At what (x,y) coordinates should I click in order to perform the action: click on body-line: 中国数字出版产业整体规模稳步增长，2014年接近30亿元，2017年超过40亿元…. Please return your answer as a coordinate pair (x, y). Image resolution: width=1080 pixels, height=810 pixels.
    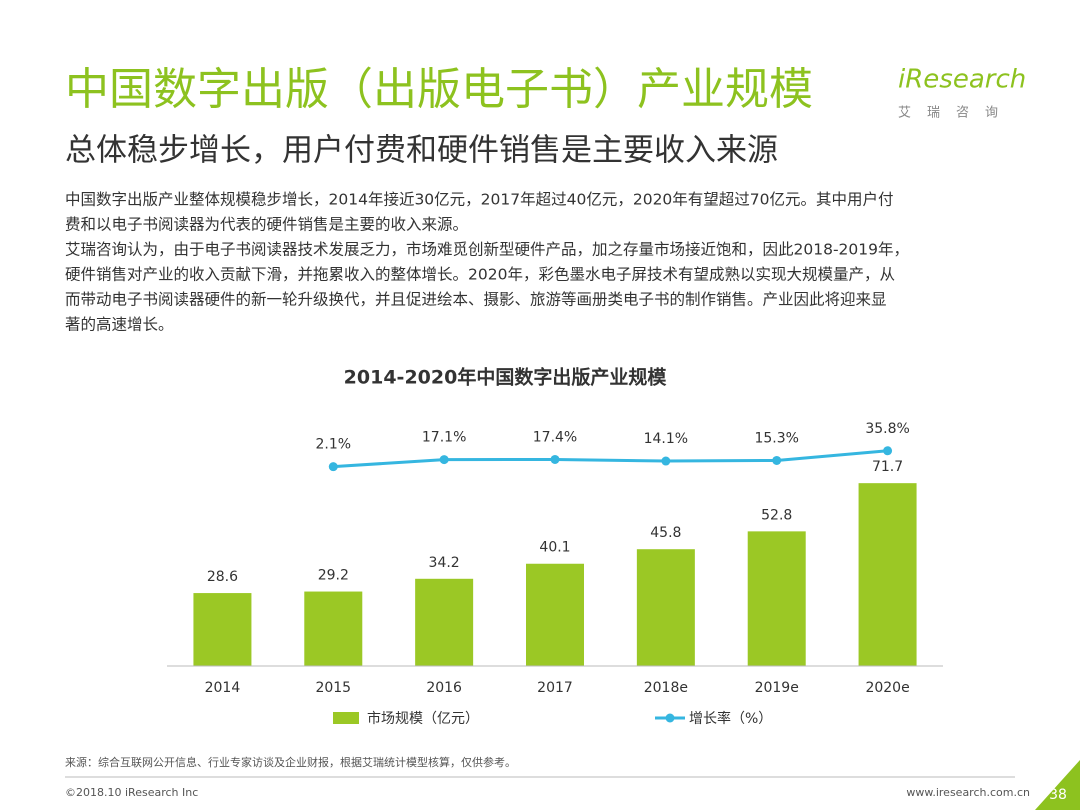
    Looking at the image, I should click on (479, 200).